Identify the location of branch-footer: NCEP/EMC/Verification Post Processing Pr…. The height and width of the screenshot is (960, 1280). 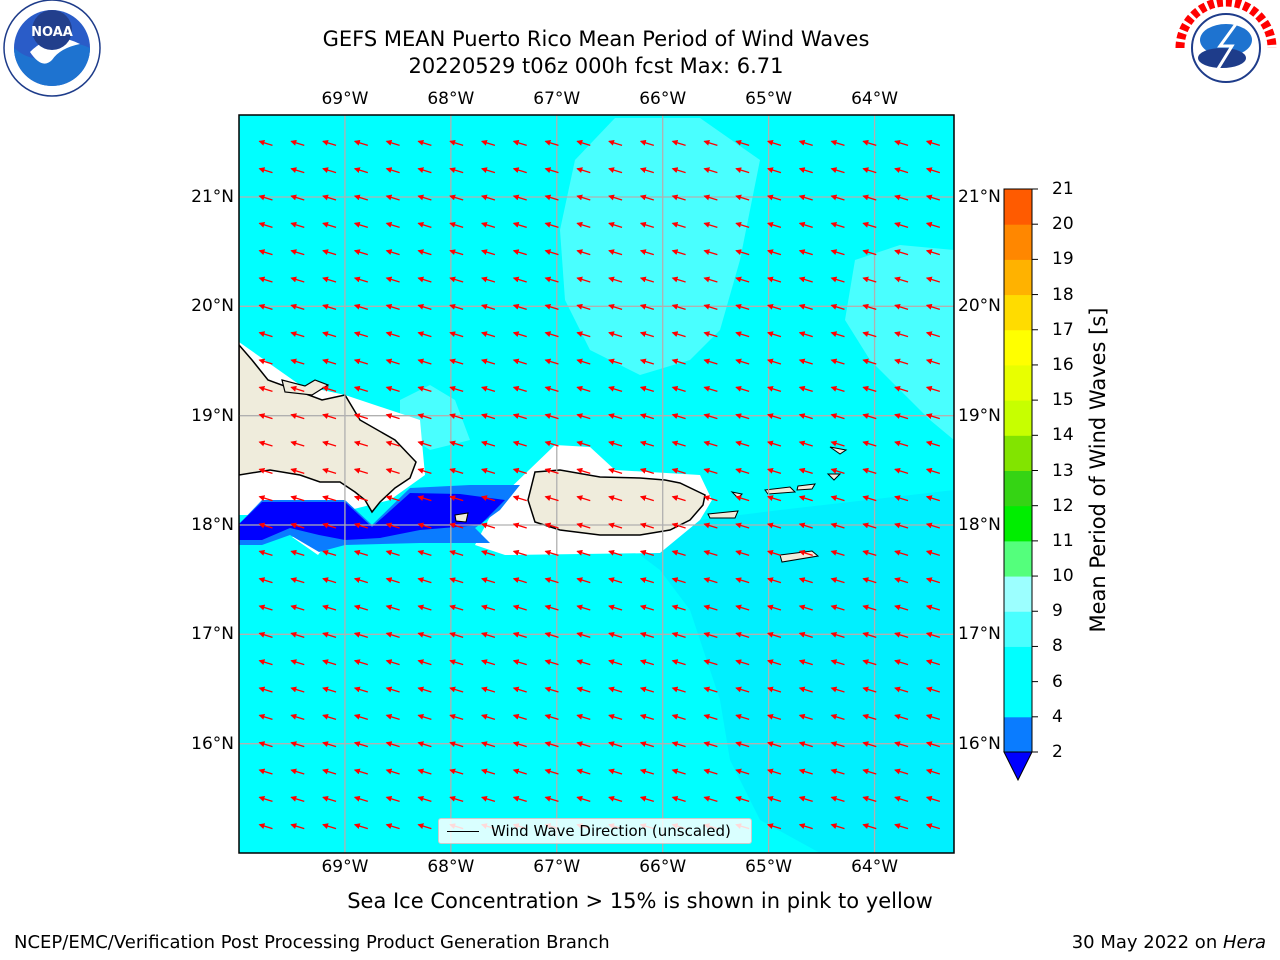
(312, 942).